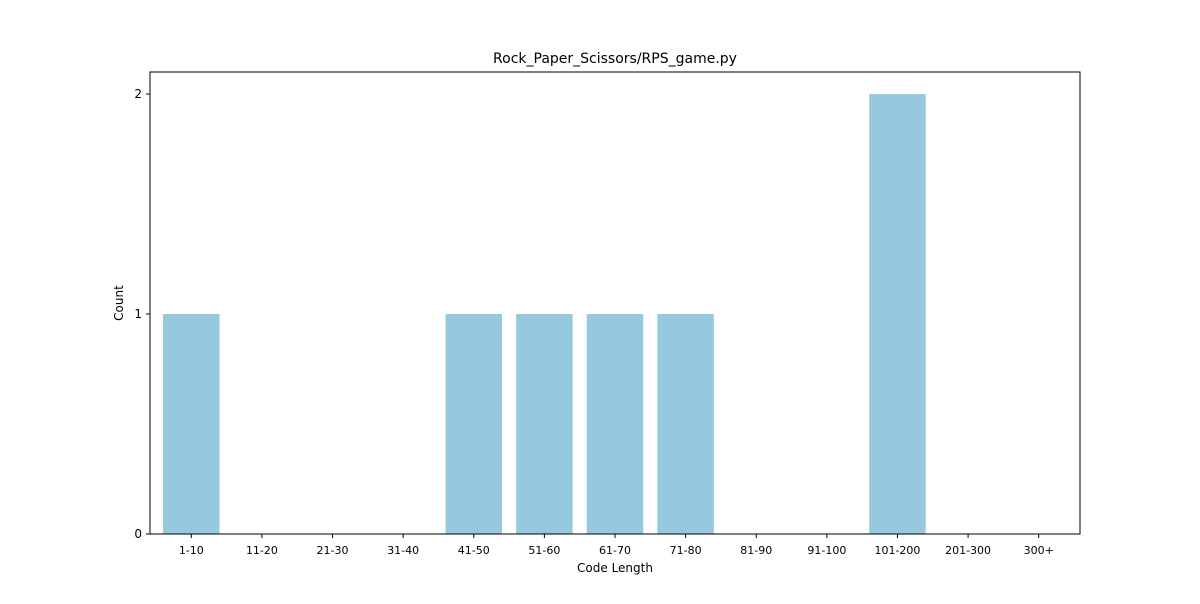 The height and width of the screenshot is (604, 1200). Describe the element at coordinates (138, 94) in the screenshot. I see `y-tick-label: 2` at that location.